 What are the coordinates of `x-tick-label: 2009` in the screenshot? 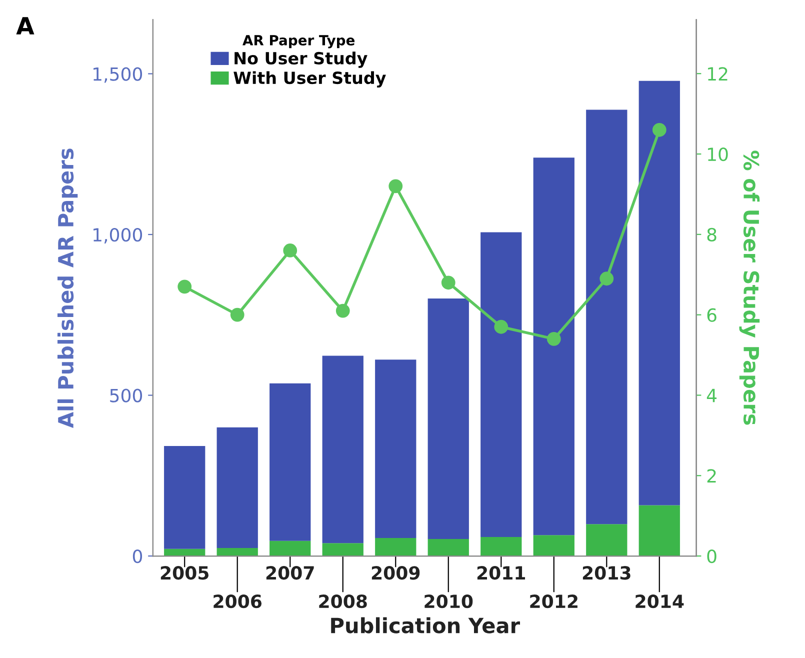 It's located at (396, 573).